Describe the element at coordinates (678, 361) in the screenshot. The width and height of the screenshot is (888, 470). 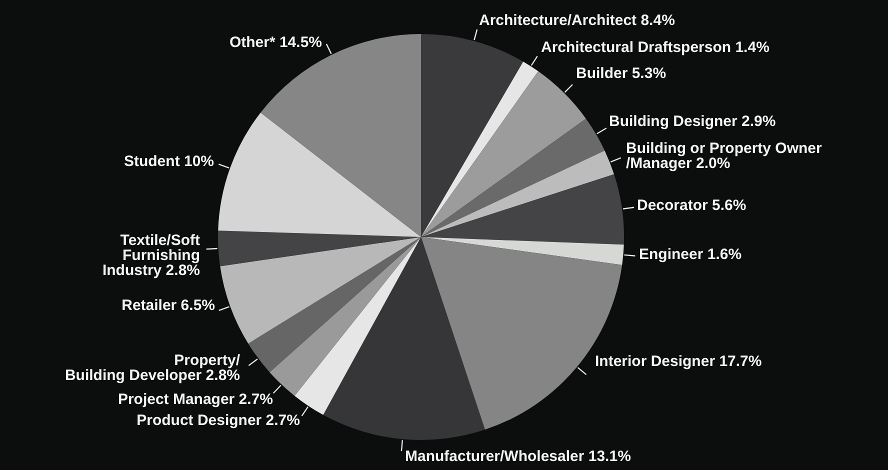
I see `slice-label: Interior Designer 17.7%` at that location.